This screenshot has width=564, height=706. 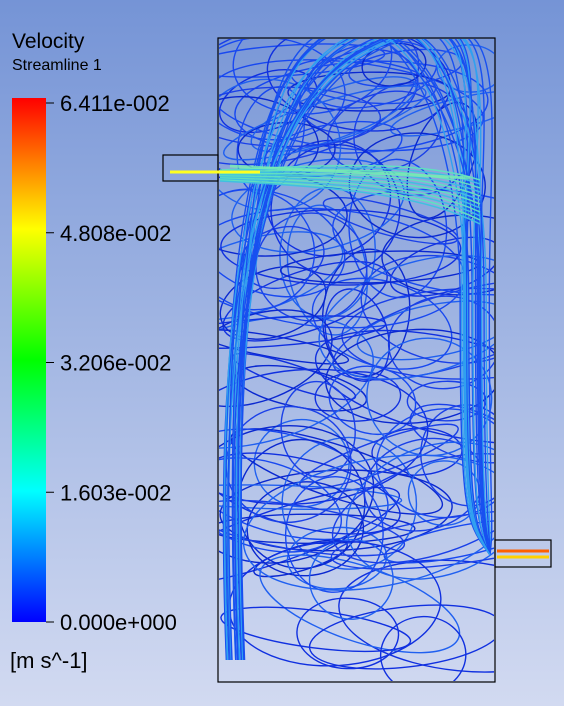 What do you see at coordinates (190, 168) in the screenshot?
I see `inlet-pipe` at bounding box center [190, 168].